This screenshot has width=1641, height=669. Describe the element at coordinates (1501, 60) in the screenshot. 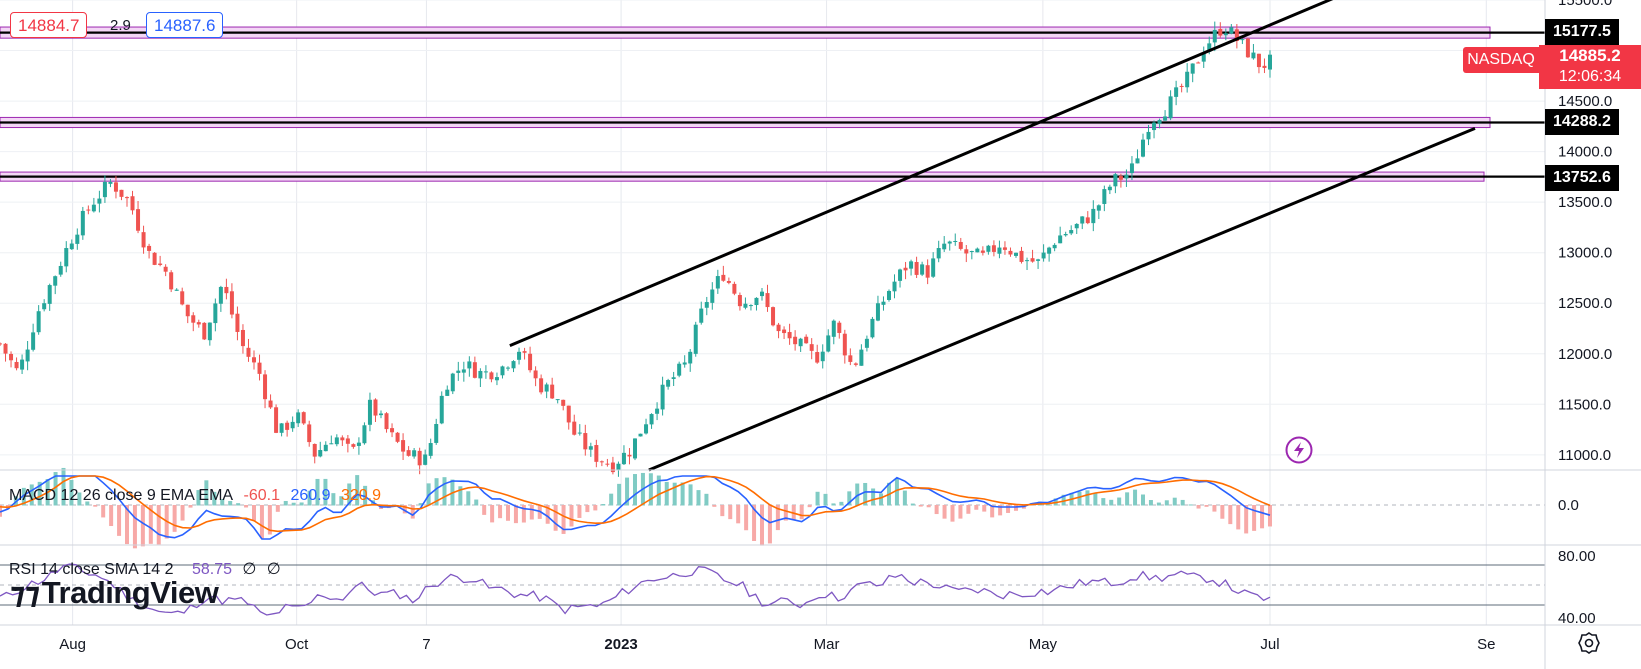

I see `symbol-name: NASDAQ` at that location.